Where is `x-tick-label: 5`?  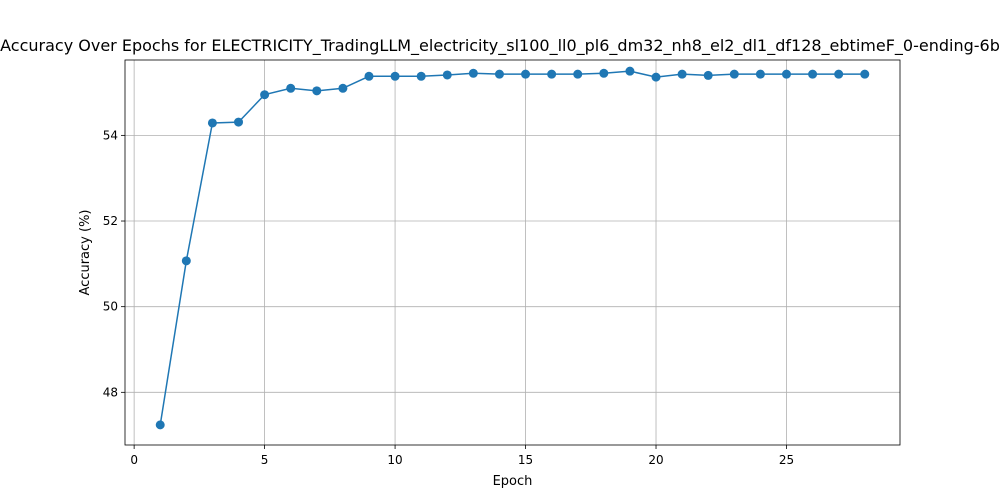 x-tick-label: 5 is located at coordinates (265, 460).